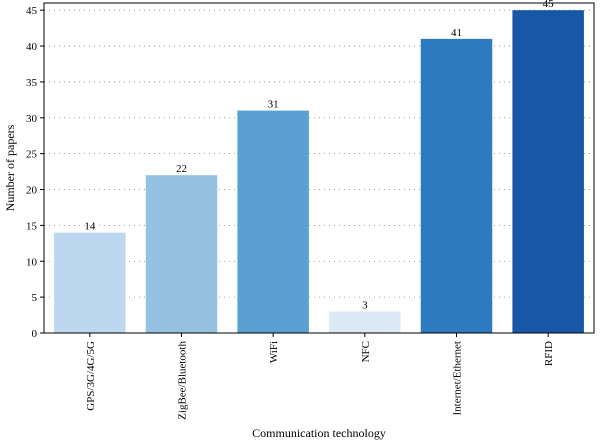 The width and height of the screenshot is (600, 443). What do you see at coordinates (91, 376) in the screenshot?
I see `x-tick-label: GPS/3G/4G/5G` at bounding box center [91, 376].